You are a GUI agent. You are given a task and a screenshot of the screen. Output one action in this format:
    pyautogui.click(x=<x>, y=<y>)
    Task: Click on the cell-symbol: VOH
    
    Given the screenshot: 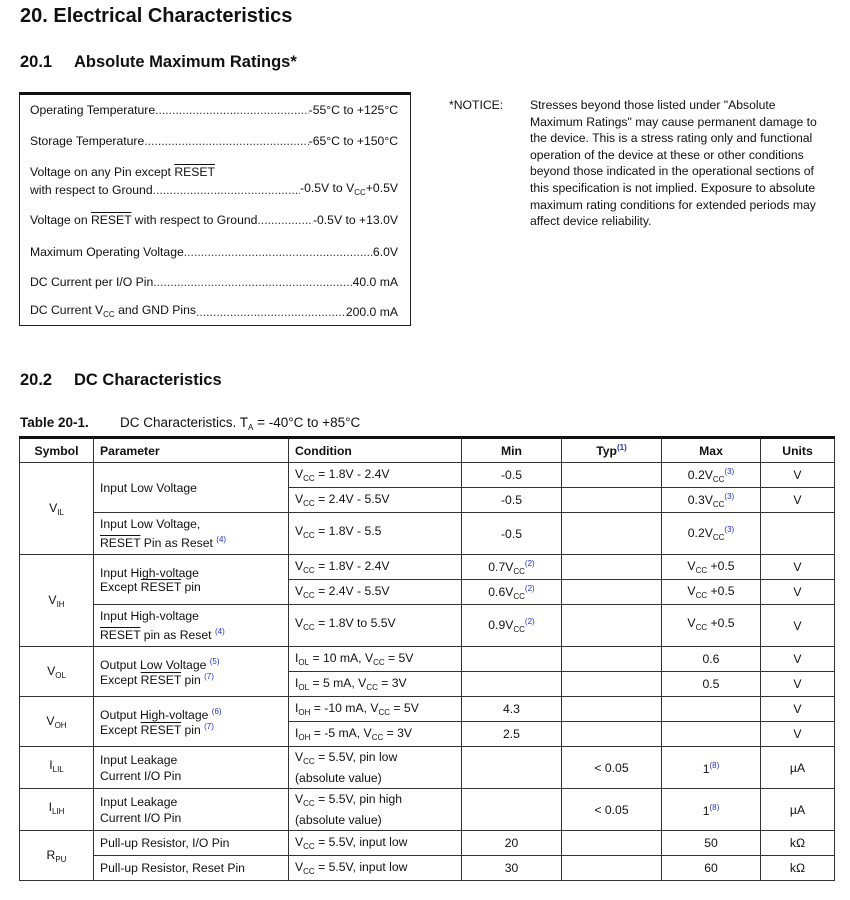 What is the action you would take?
    pyautogui.click(x=56, y=721)
    